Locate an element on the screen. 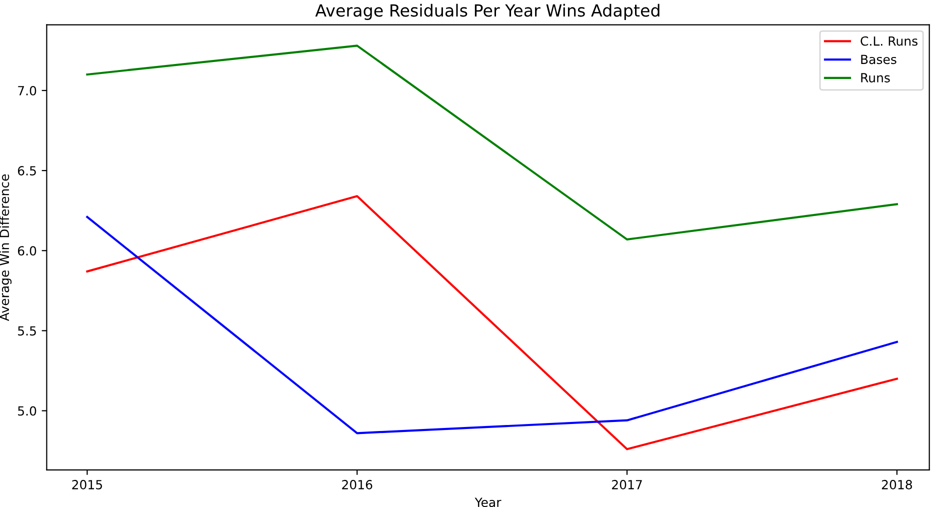  x-tick-label: 2018 is located at coordinates (897, 485).